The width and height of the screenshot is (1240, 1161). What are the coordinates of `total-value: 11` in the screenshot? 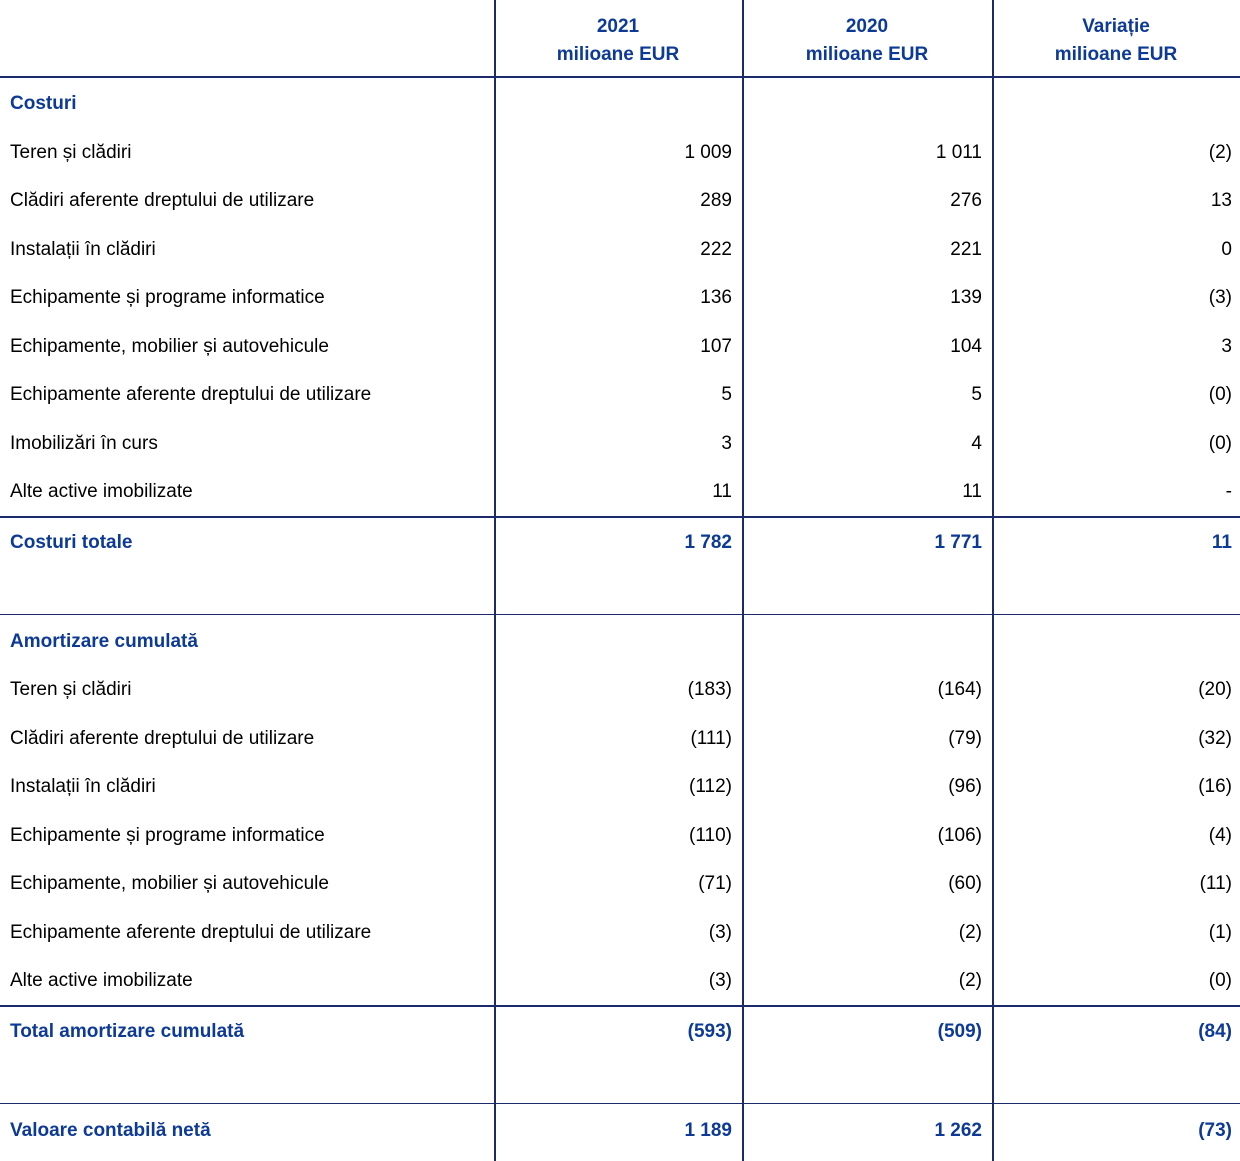 It's located at (1221, 542).